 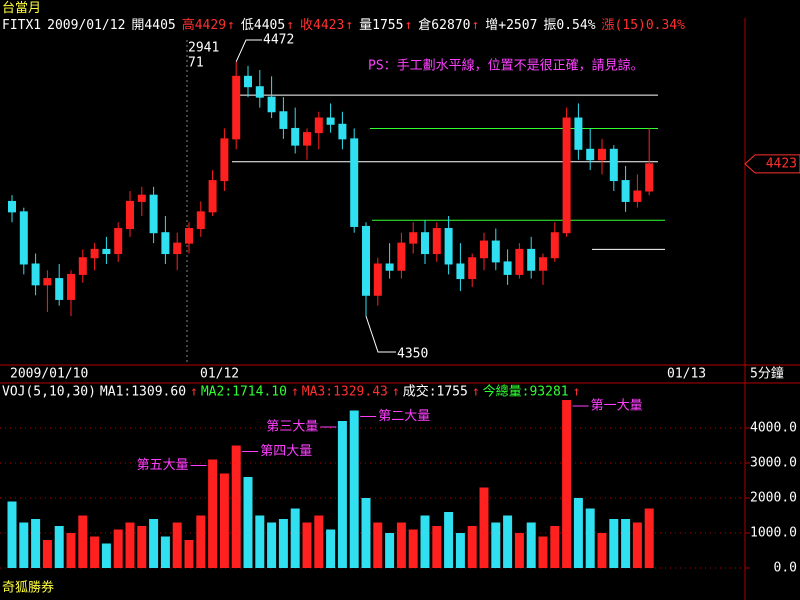 What do you see at coordinates (286, 451) in the screenshot?
I see `volume-note: 第四大量` at bounding box center [286, 451].